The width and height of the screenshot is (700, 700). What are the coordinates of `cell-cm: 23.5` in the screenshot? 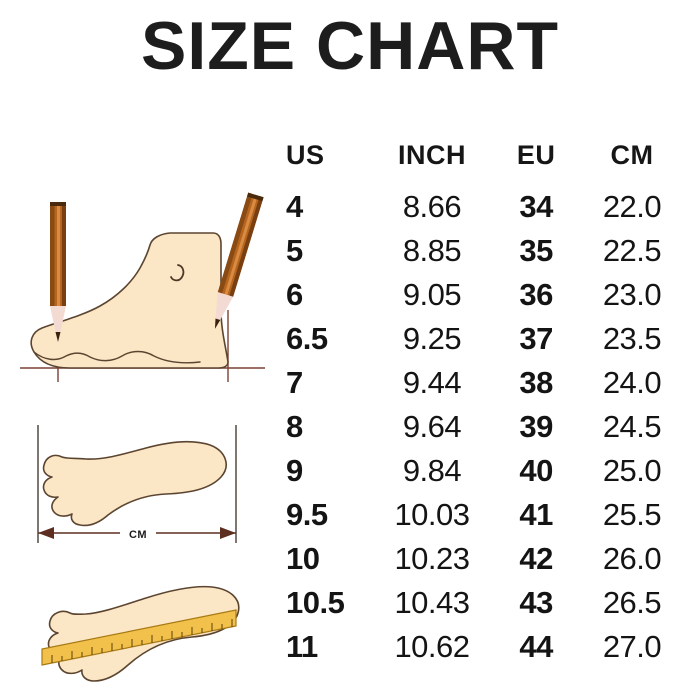 It's located at (632, 338).